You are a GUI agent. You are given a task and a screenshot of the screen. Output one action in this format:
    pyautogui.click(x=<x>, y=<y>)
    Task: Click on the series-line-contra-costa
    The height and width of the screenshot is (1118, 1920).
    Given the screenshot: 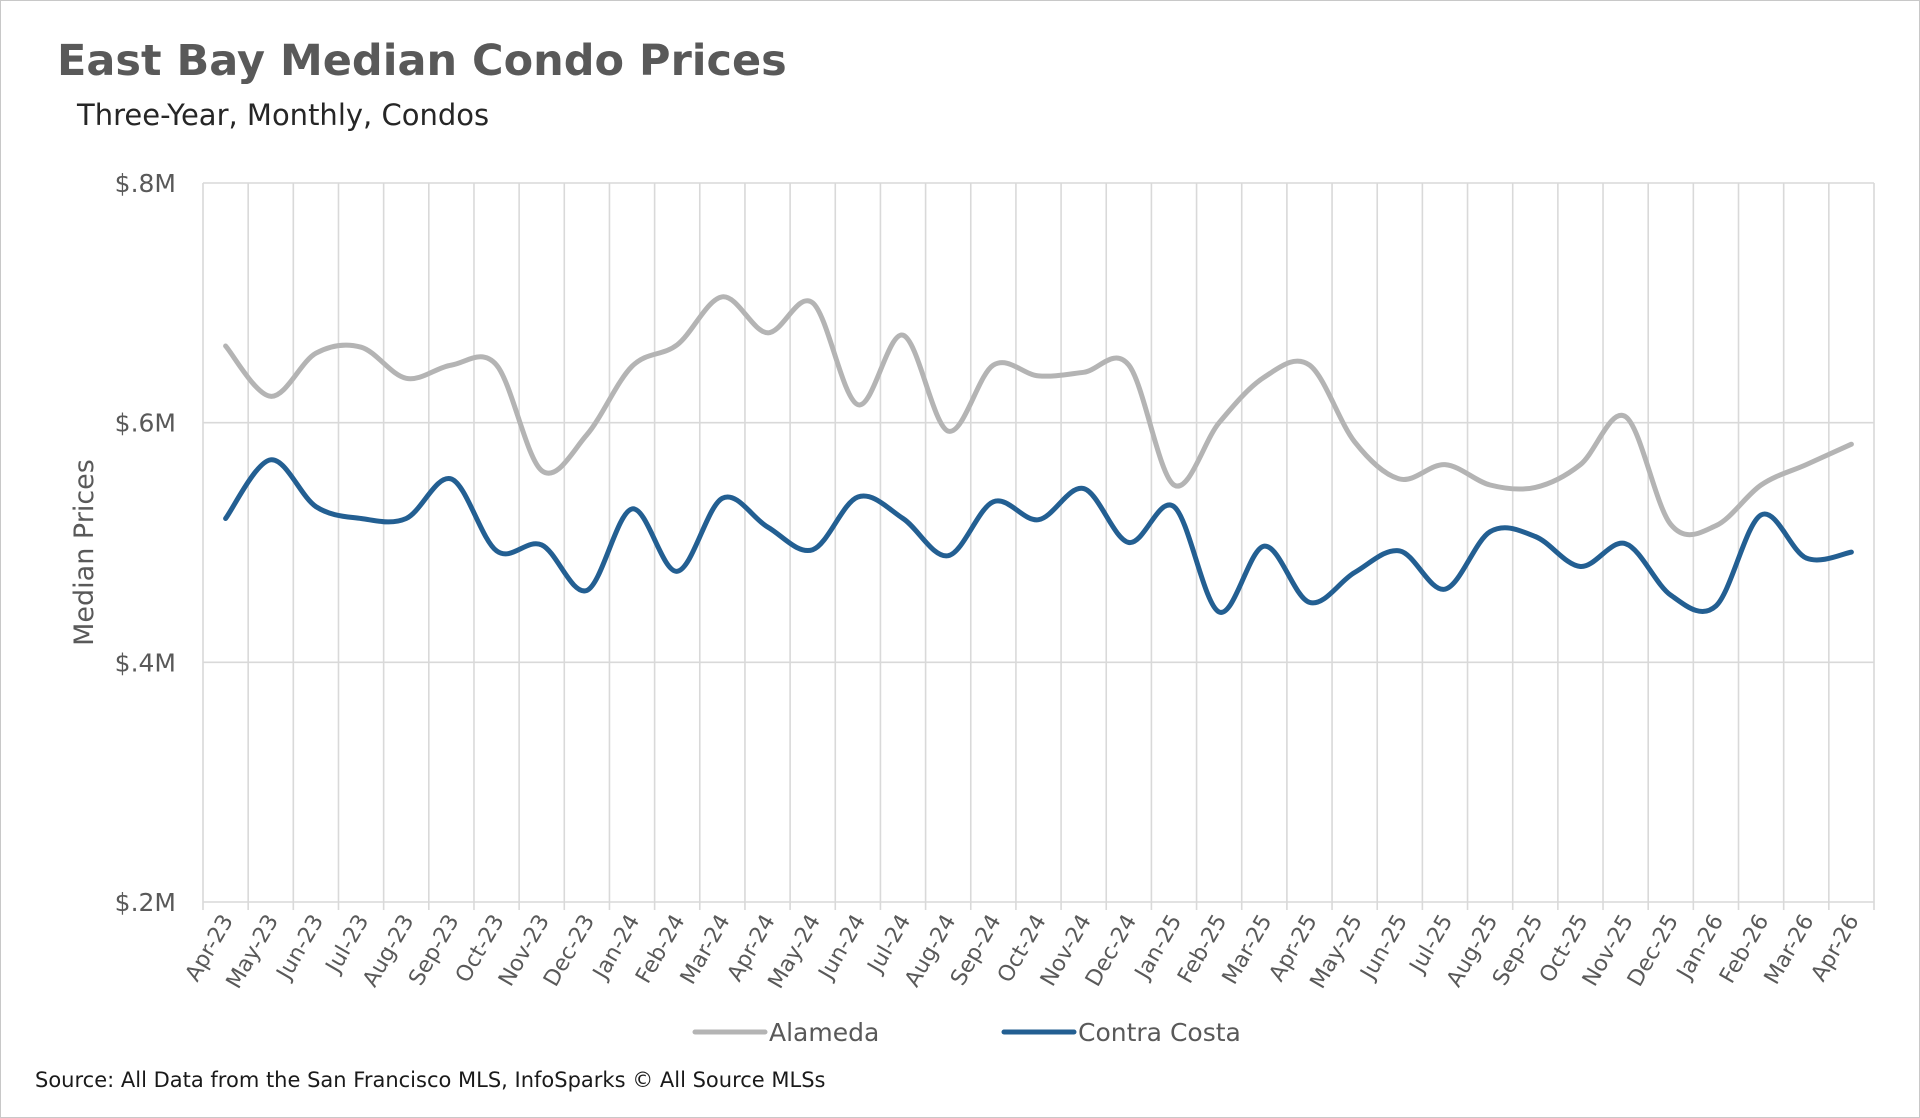 What is the action you would take?
    pyautogui.click(x=1038, y=536)
    